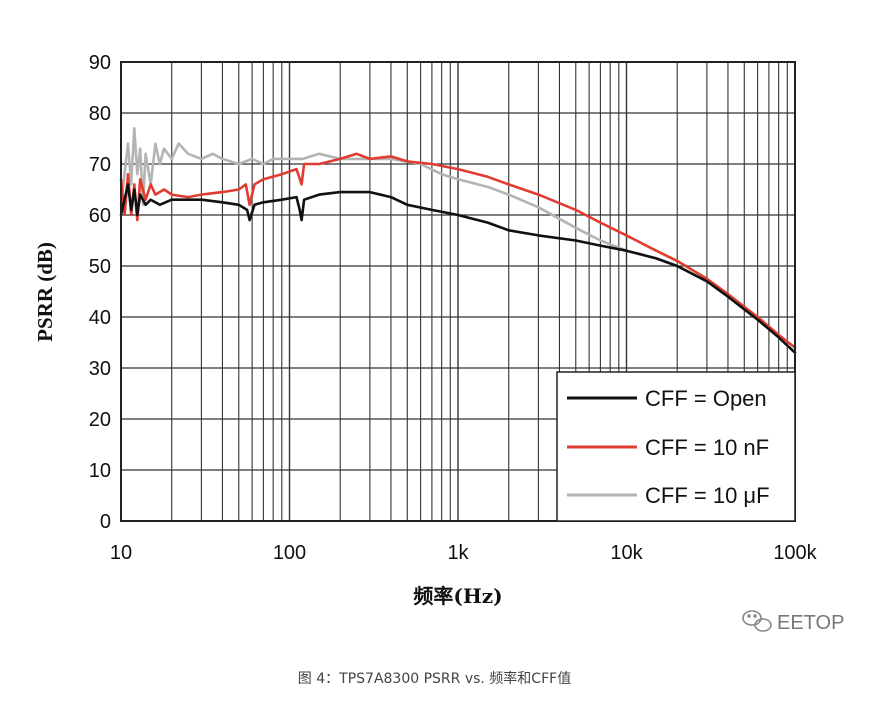 The height and width of the screenshot is (705, 869). I want to click on y-tick-label: 90, so click(100, 63).